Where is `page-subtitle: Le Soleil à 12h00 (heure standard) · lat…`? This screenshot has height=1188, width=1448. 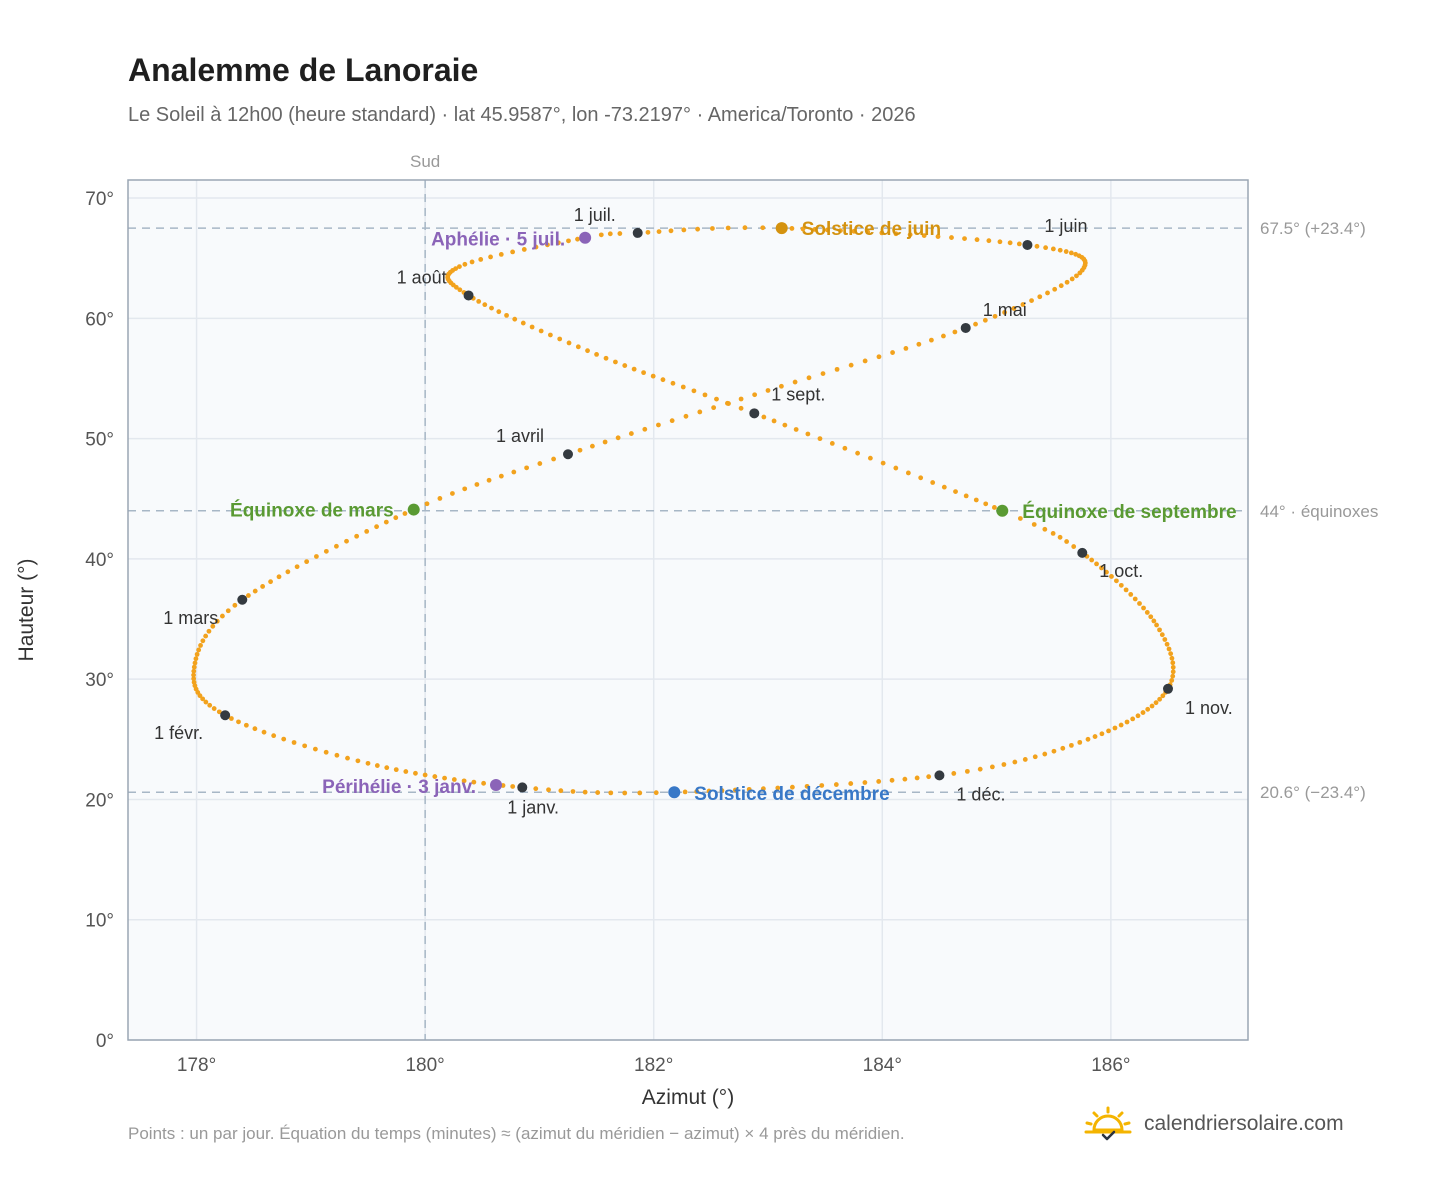
page-subtitle: Le Soleil à 12h00 (heure standard) · lat… is located at coordinates (522, 115).